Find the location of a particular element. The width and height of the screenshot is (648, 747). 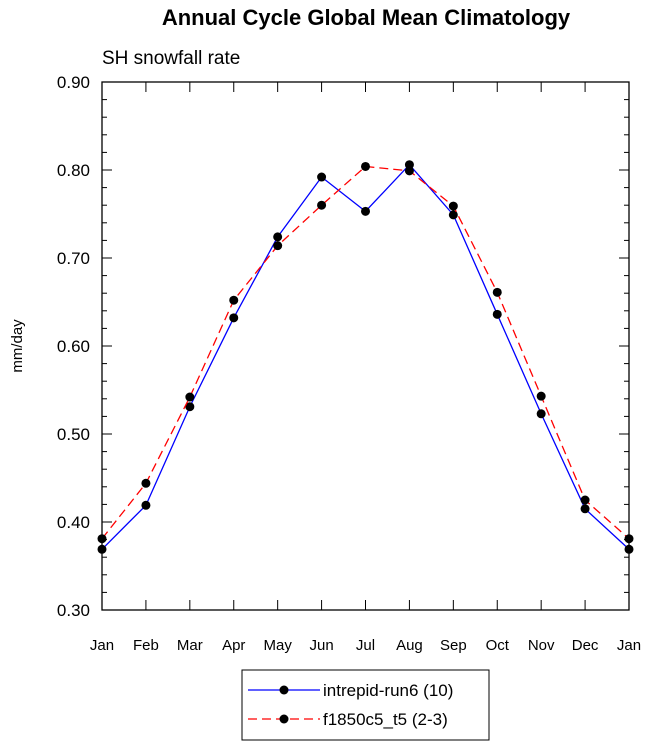

legend-box is located at coordinates (365, 705).